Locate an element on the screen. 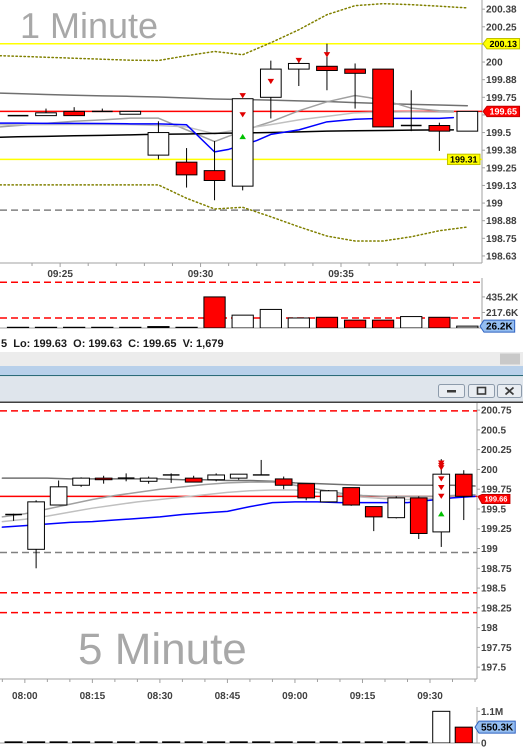 The height and width of the screenshot is (750, 523). x-tick-label: 08:15 is located at coordinates (93, 696).